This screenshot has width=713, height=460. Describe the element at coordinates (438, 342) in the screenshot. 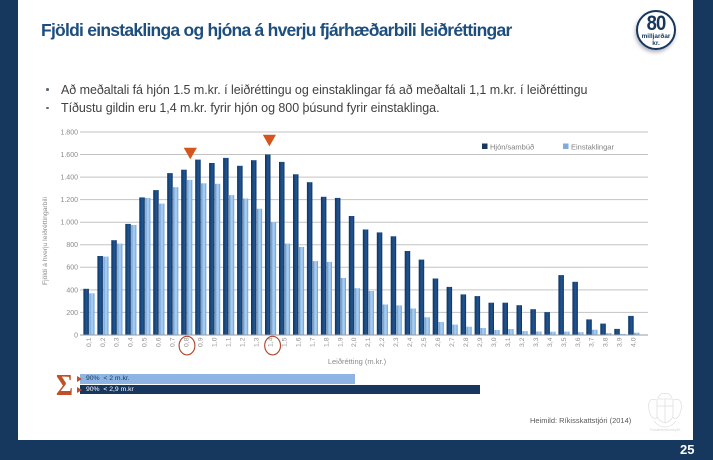

I see `svg-text: 2,6` at that location.